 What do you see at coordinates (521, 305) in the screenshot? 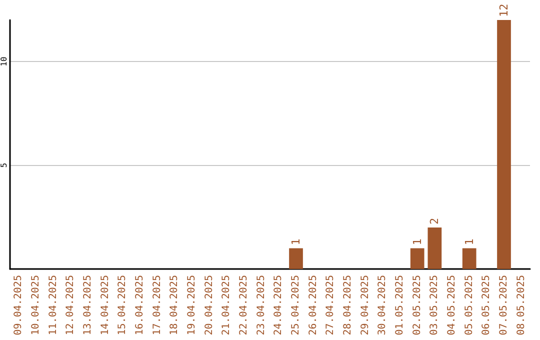
I see `x-tick-label: 08.05.2025` at bounding box center [521, 305].